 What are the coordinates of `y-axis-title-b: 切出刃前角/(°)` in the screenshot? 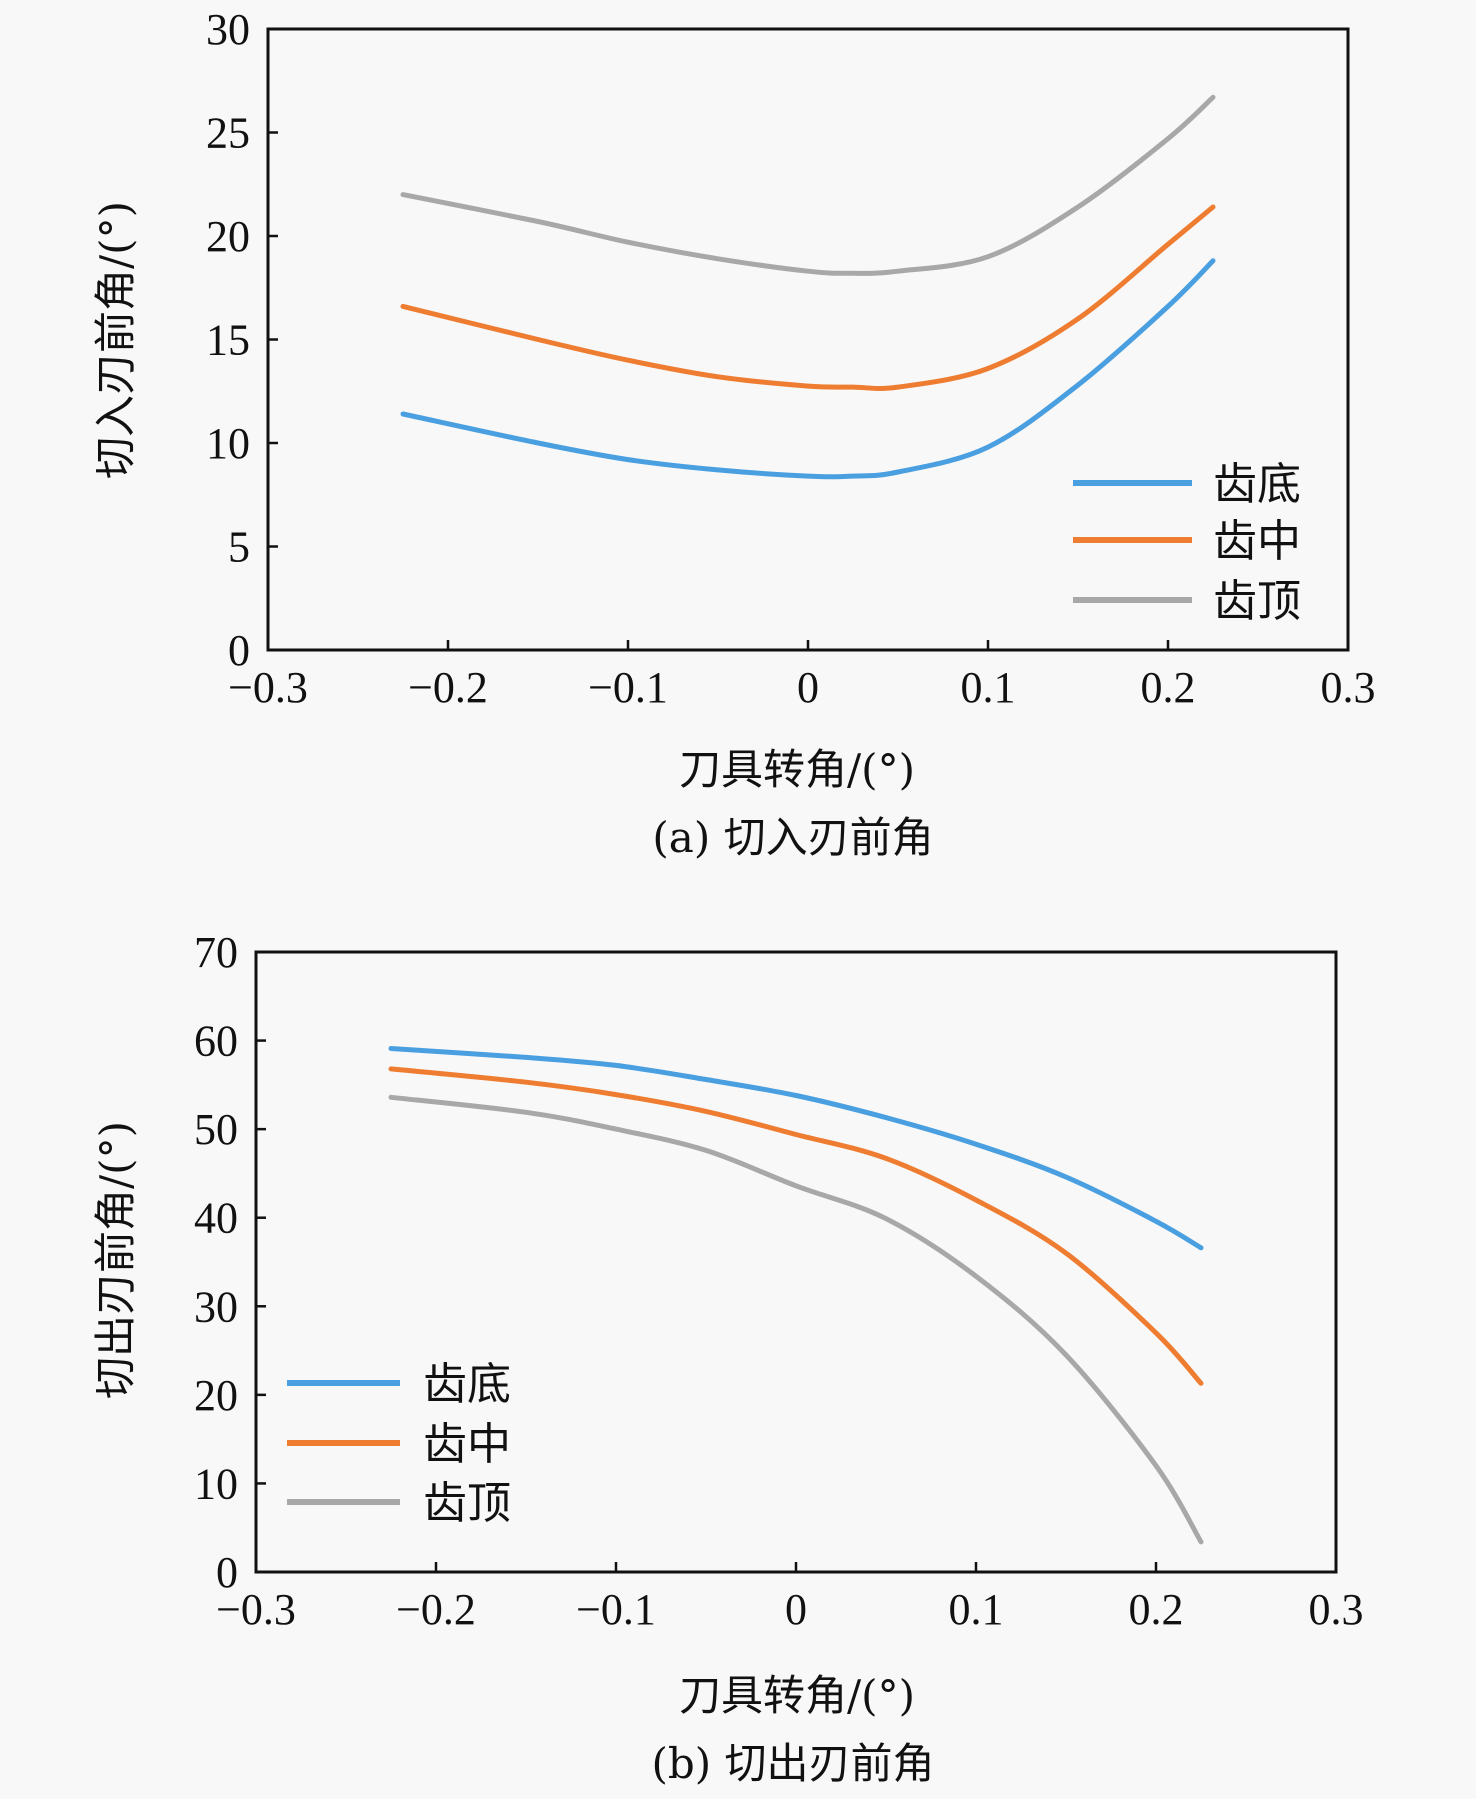 It's located at (115, 1260).